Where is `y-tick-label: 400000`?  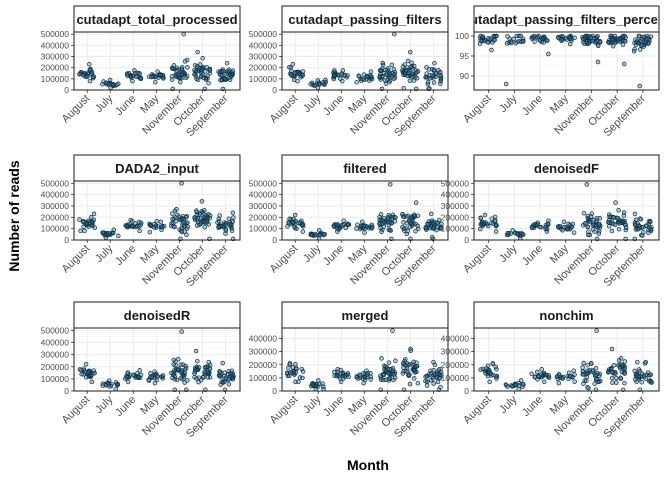
y-tick-label: 400000 is located at coordinates (263, 45).